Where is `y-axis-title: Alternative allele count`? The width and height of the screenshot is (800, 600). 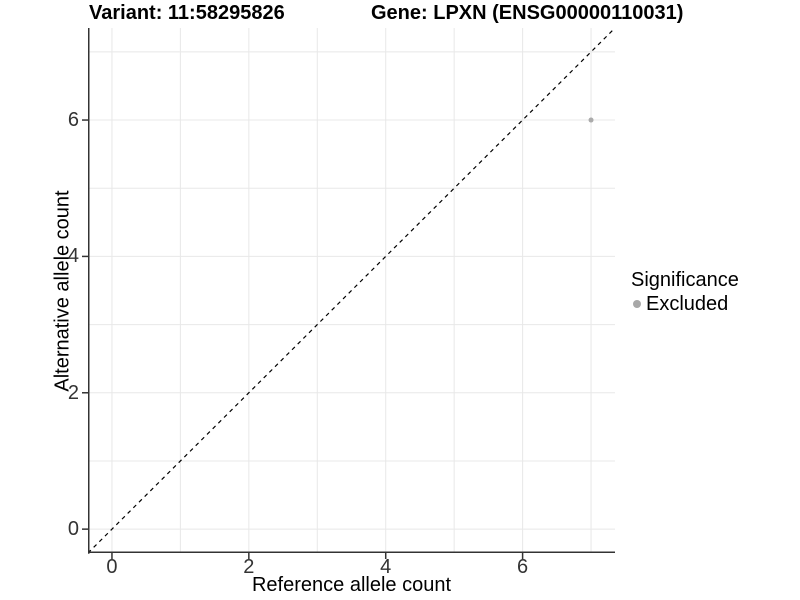 y-axis-title: Alternative allele count is located at coordinates (63, 290).